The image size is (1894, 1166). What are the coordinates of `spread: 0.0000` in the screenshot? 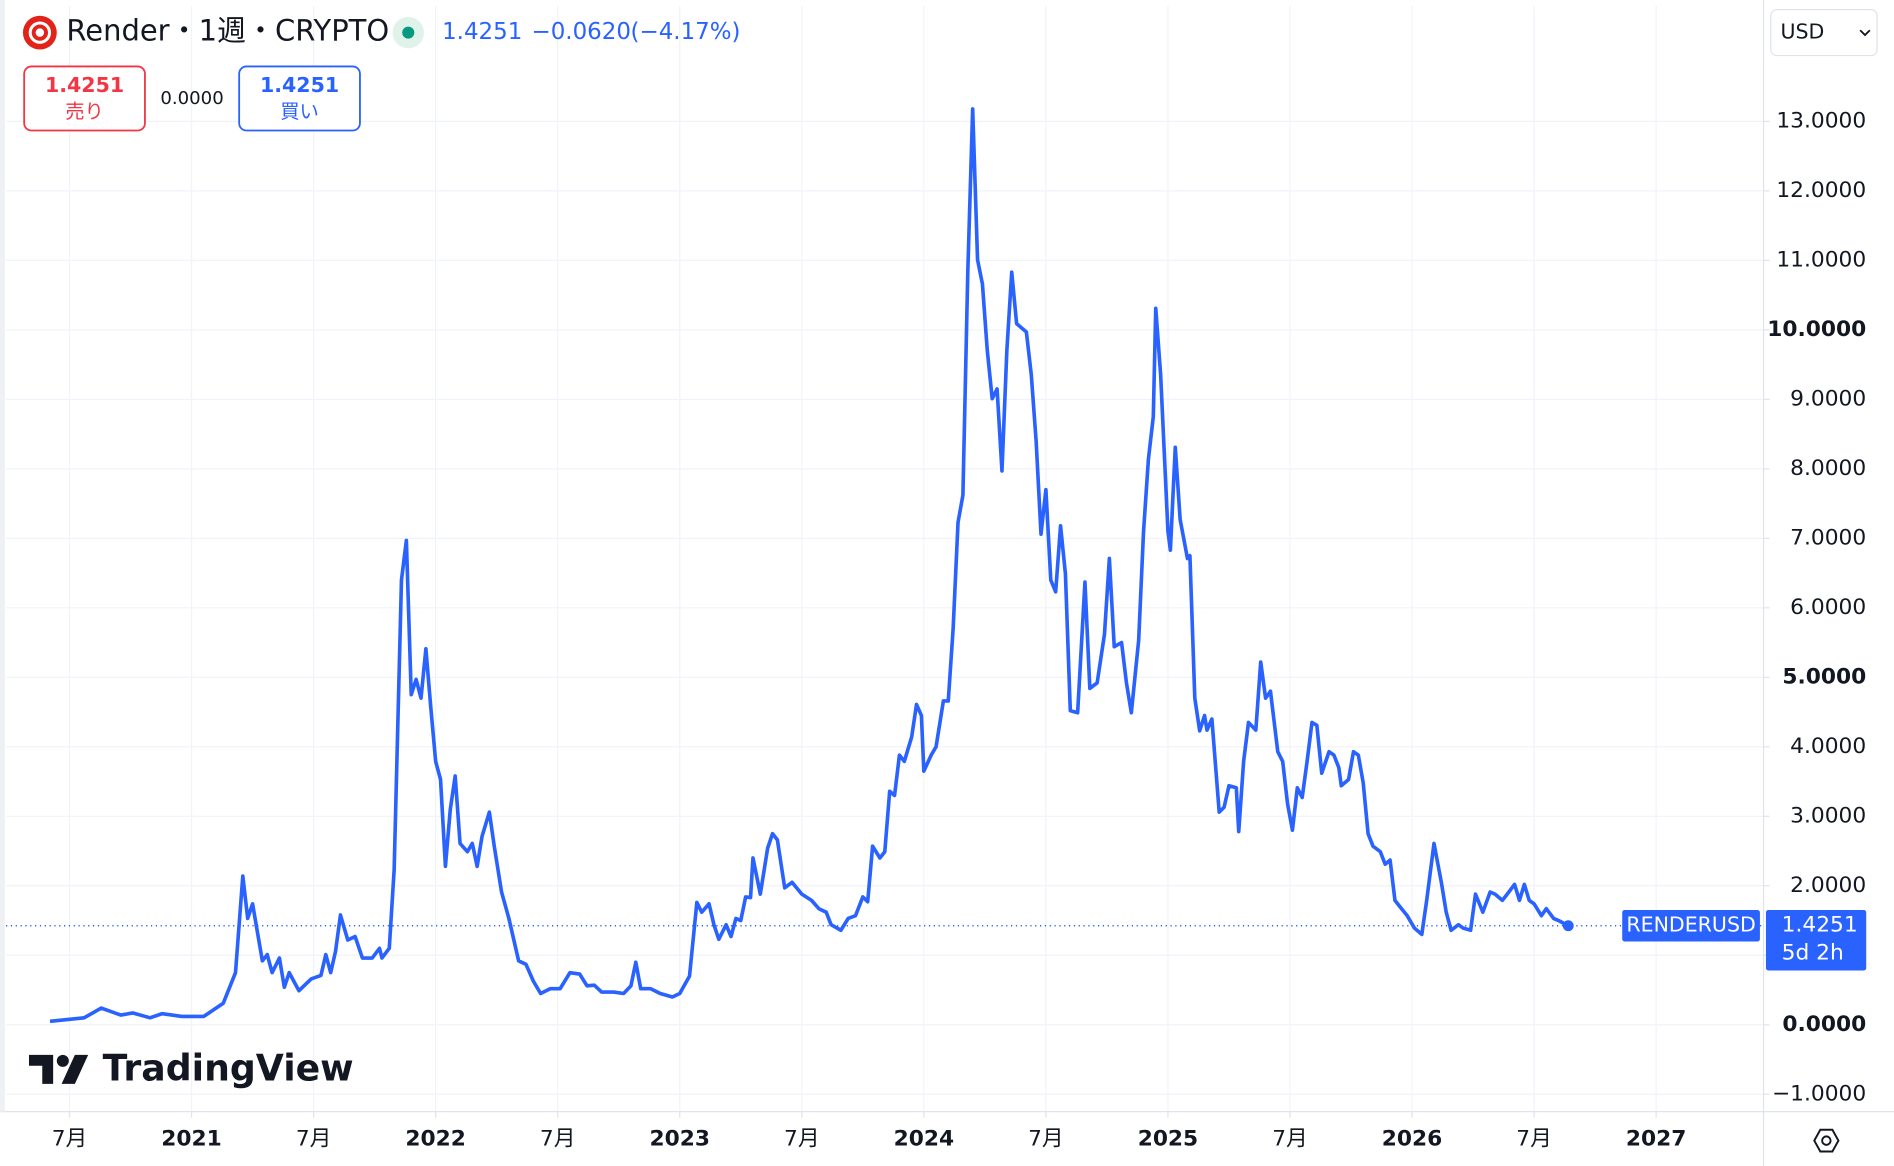 It's located at (191, 98).